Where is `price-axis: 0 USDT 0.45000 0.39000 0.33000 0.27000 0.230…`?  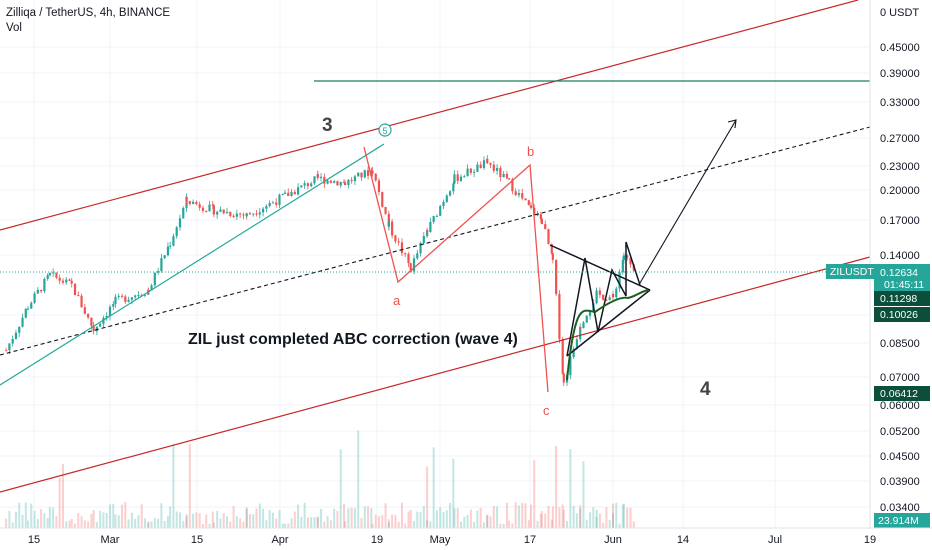
price-axis: 0 USDT 0.45000 0.39000 0.33000 0.27000 0.230… is located at coordinates (879, 275).